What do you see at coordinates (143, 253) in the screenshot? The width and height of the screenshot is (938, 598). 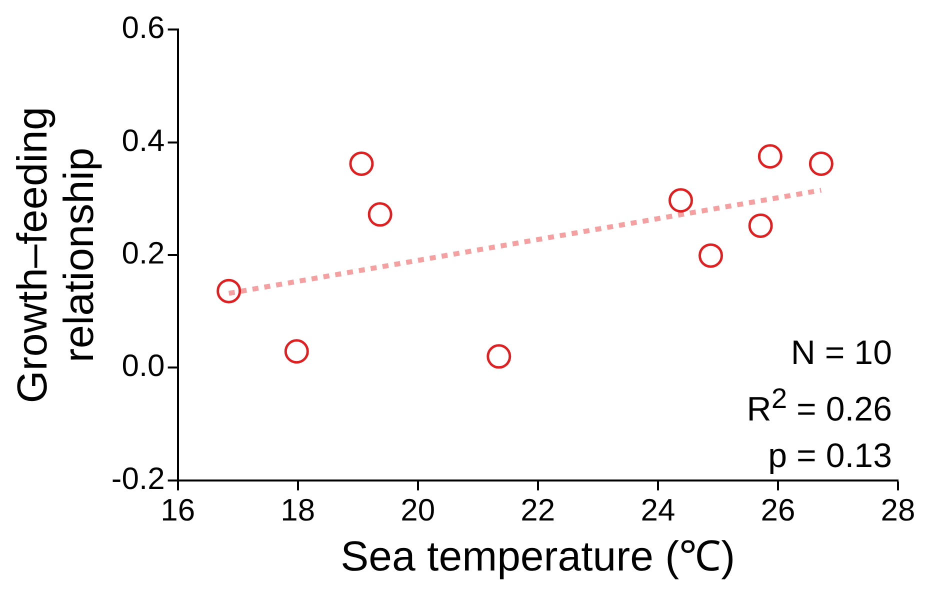 I see `y-tick-label: 0.2` at bounding box center [143, 253].